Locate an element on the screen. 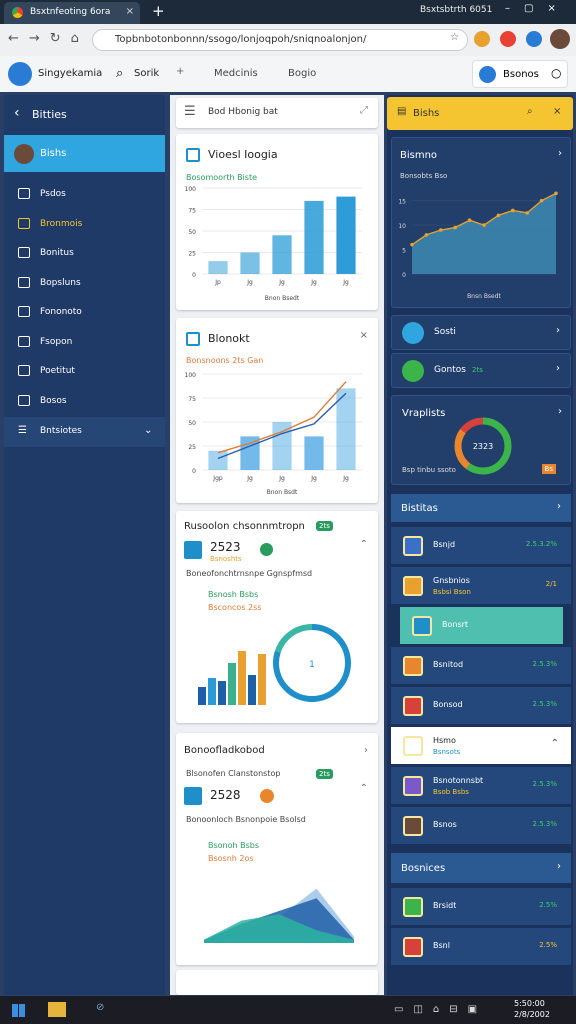  y-tick-label: 50 is located at coordinates (192, 232).